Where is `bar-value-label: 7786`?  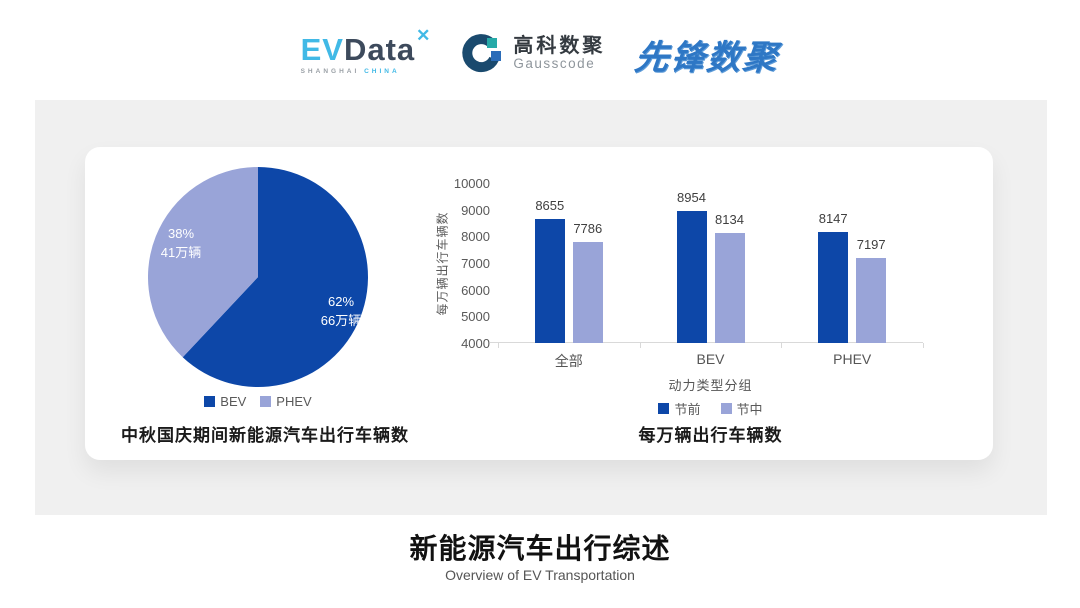 bar-value-label: 7786 is located at coordinates (588, 228).